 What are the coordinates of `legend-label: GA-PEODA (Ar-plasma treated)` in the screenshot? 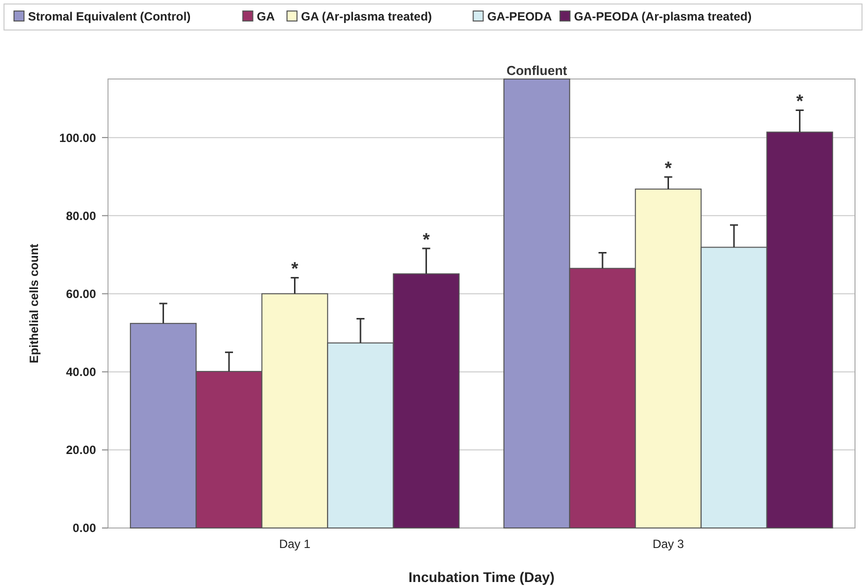 It's located at (663, 17).